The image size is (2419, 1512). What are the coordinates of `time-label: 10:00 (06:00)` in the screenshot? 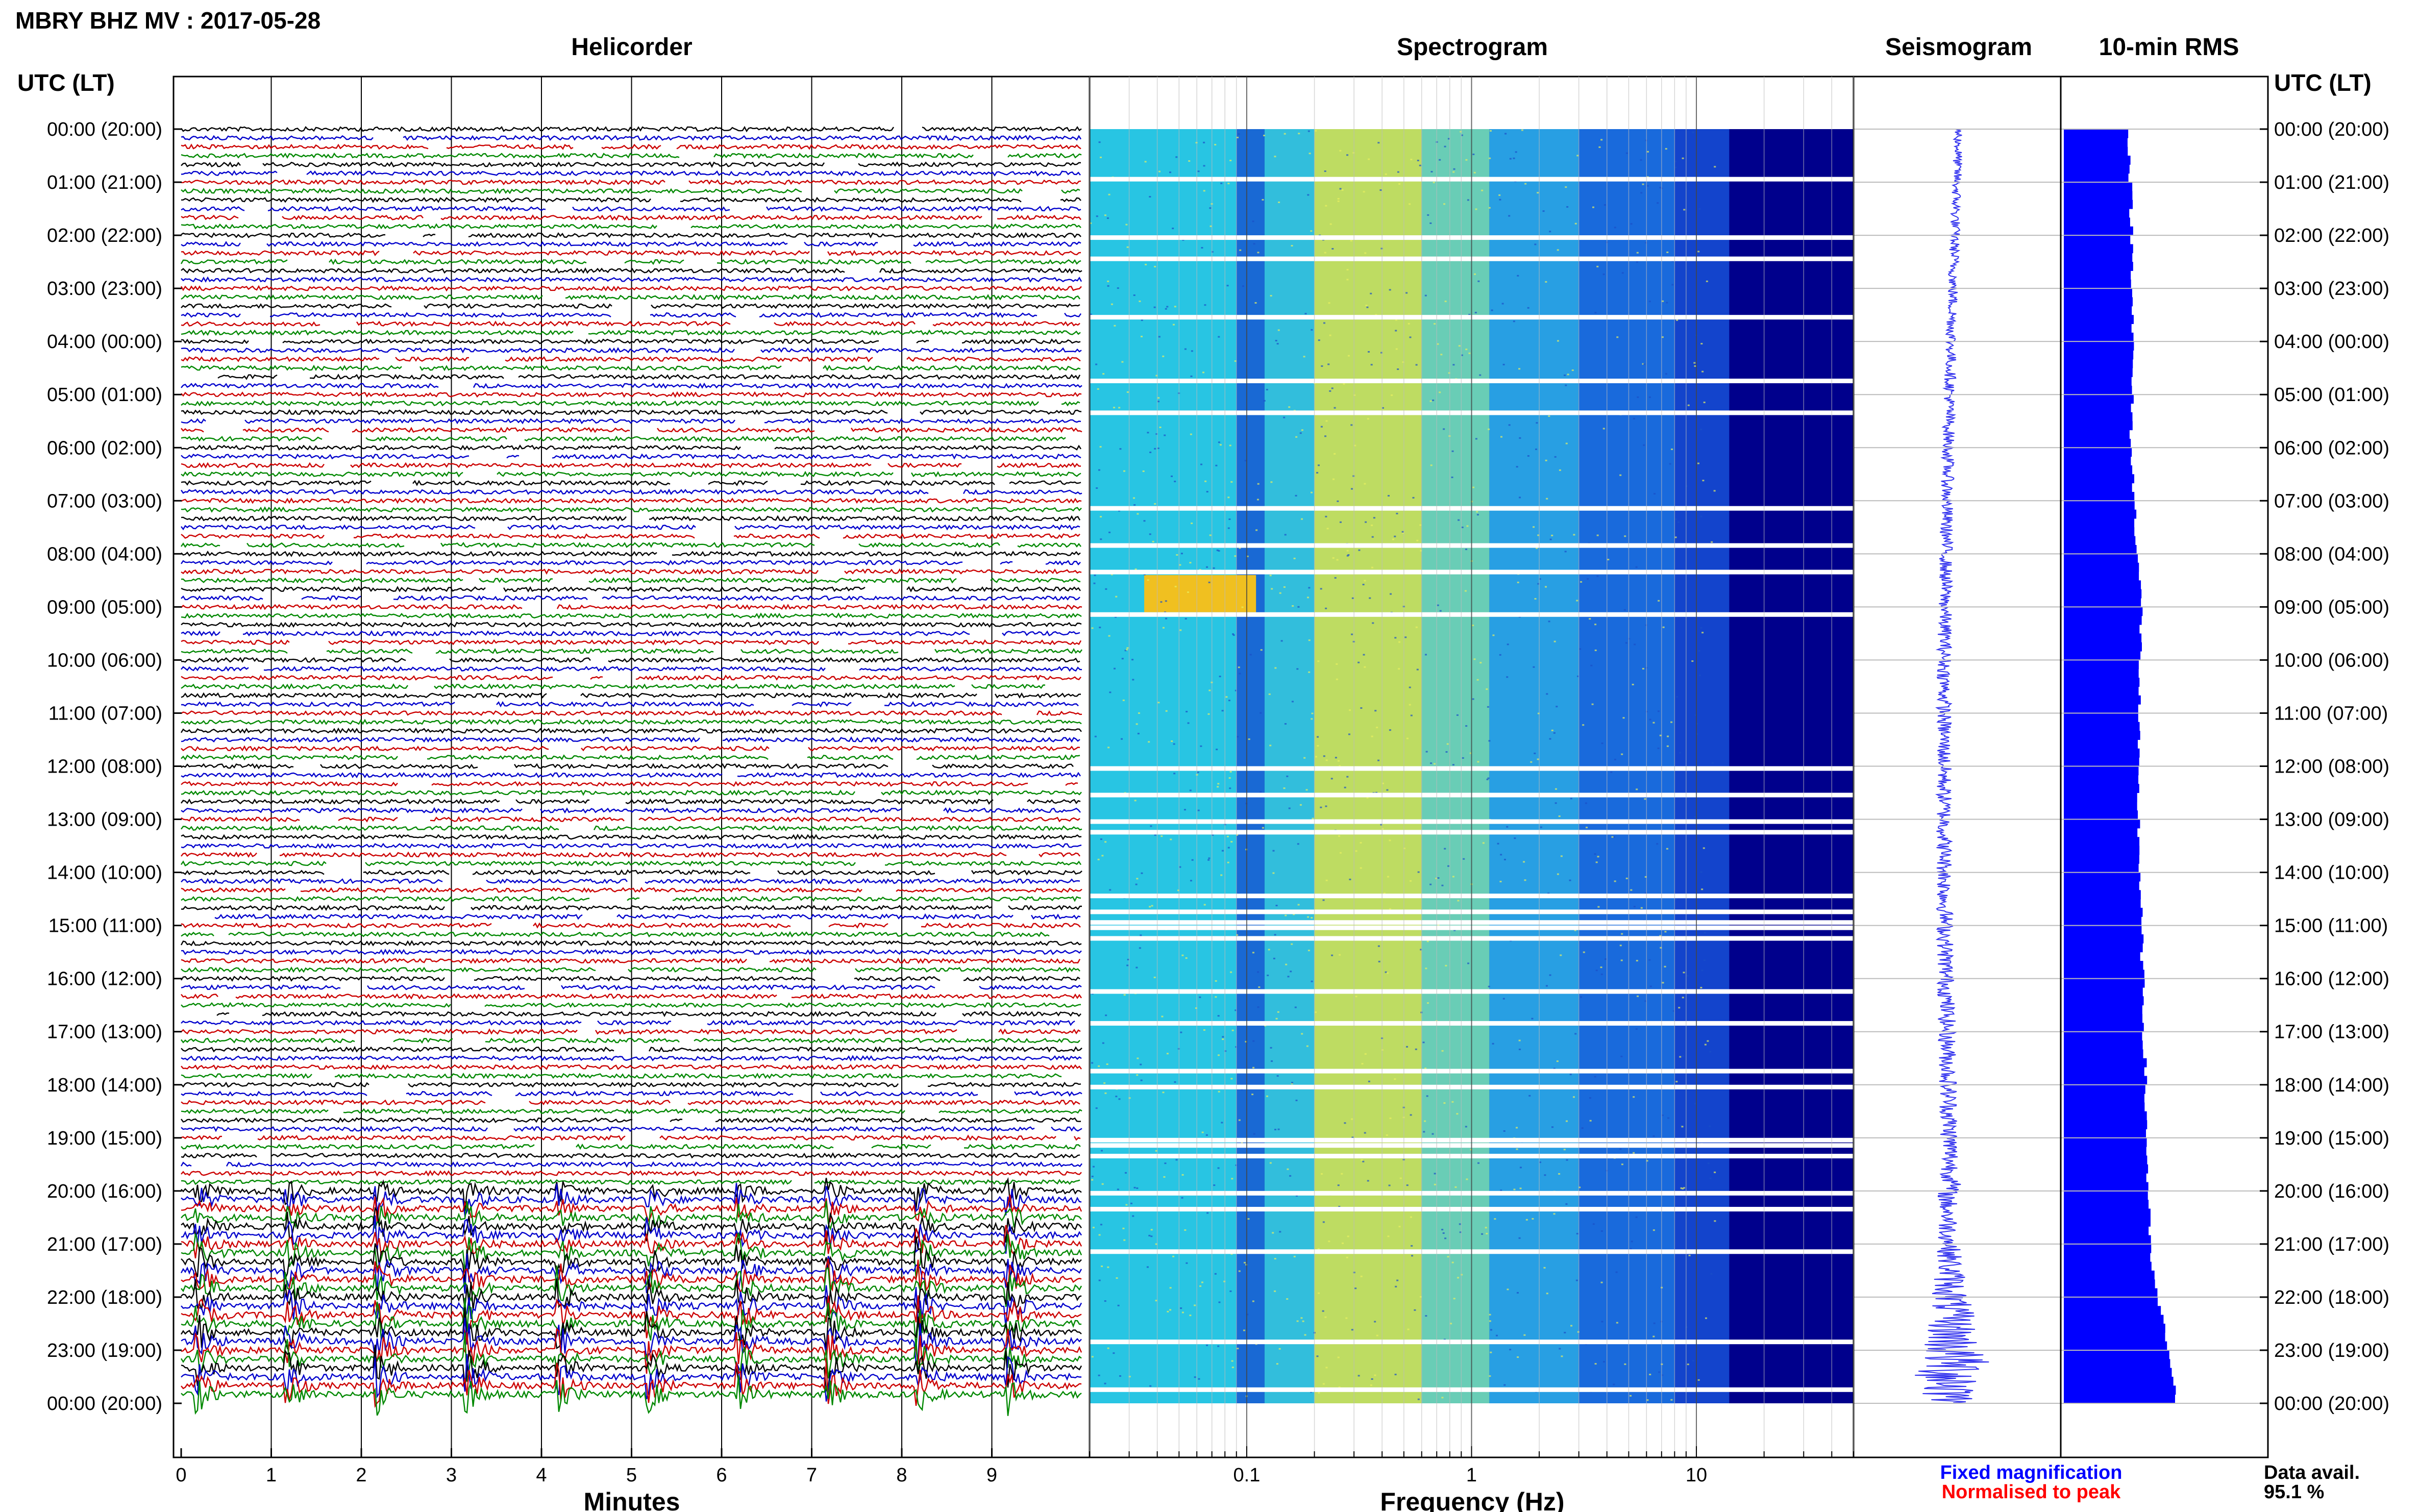 It's located at (104, 660).